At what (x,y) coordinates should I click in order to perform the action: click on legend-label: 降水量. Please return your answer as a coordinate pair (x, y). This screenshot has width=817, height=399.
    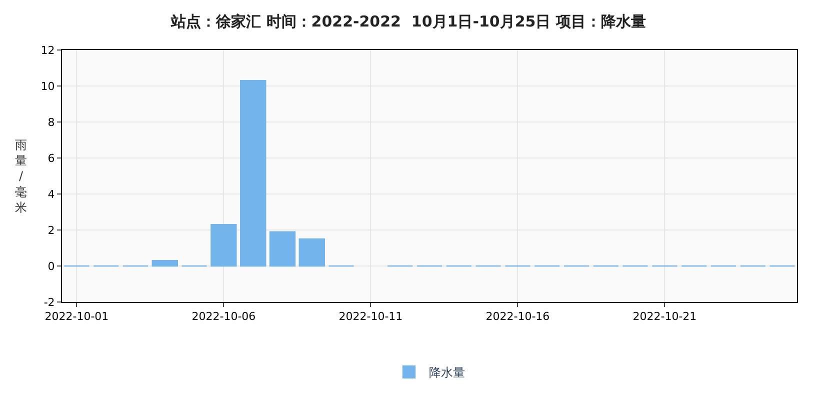
    Looking at the image, I should click on (447, 373).